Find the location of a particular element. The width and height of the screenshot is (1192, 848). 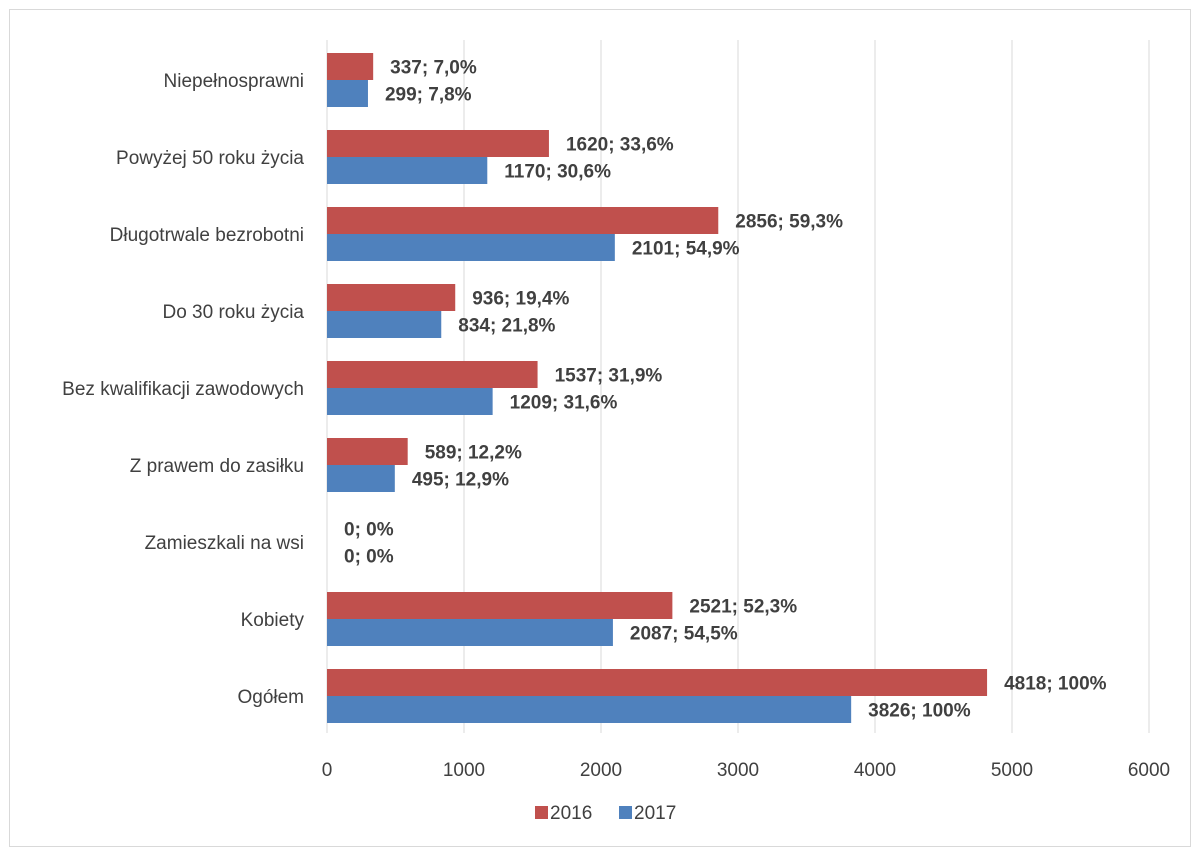

data-label-2016: 1537; 31,9% is located at coordinates (609, 376).